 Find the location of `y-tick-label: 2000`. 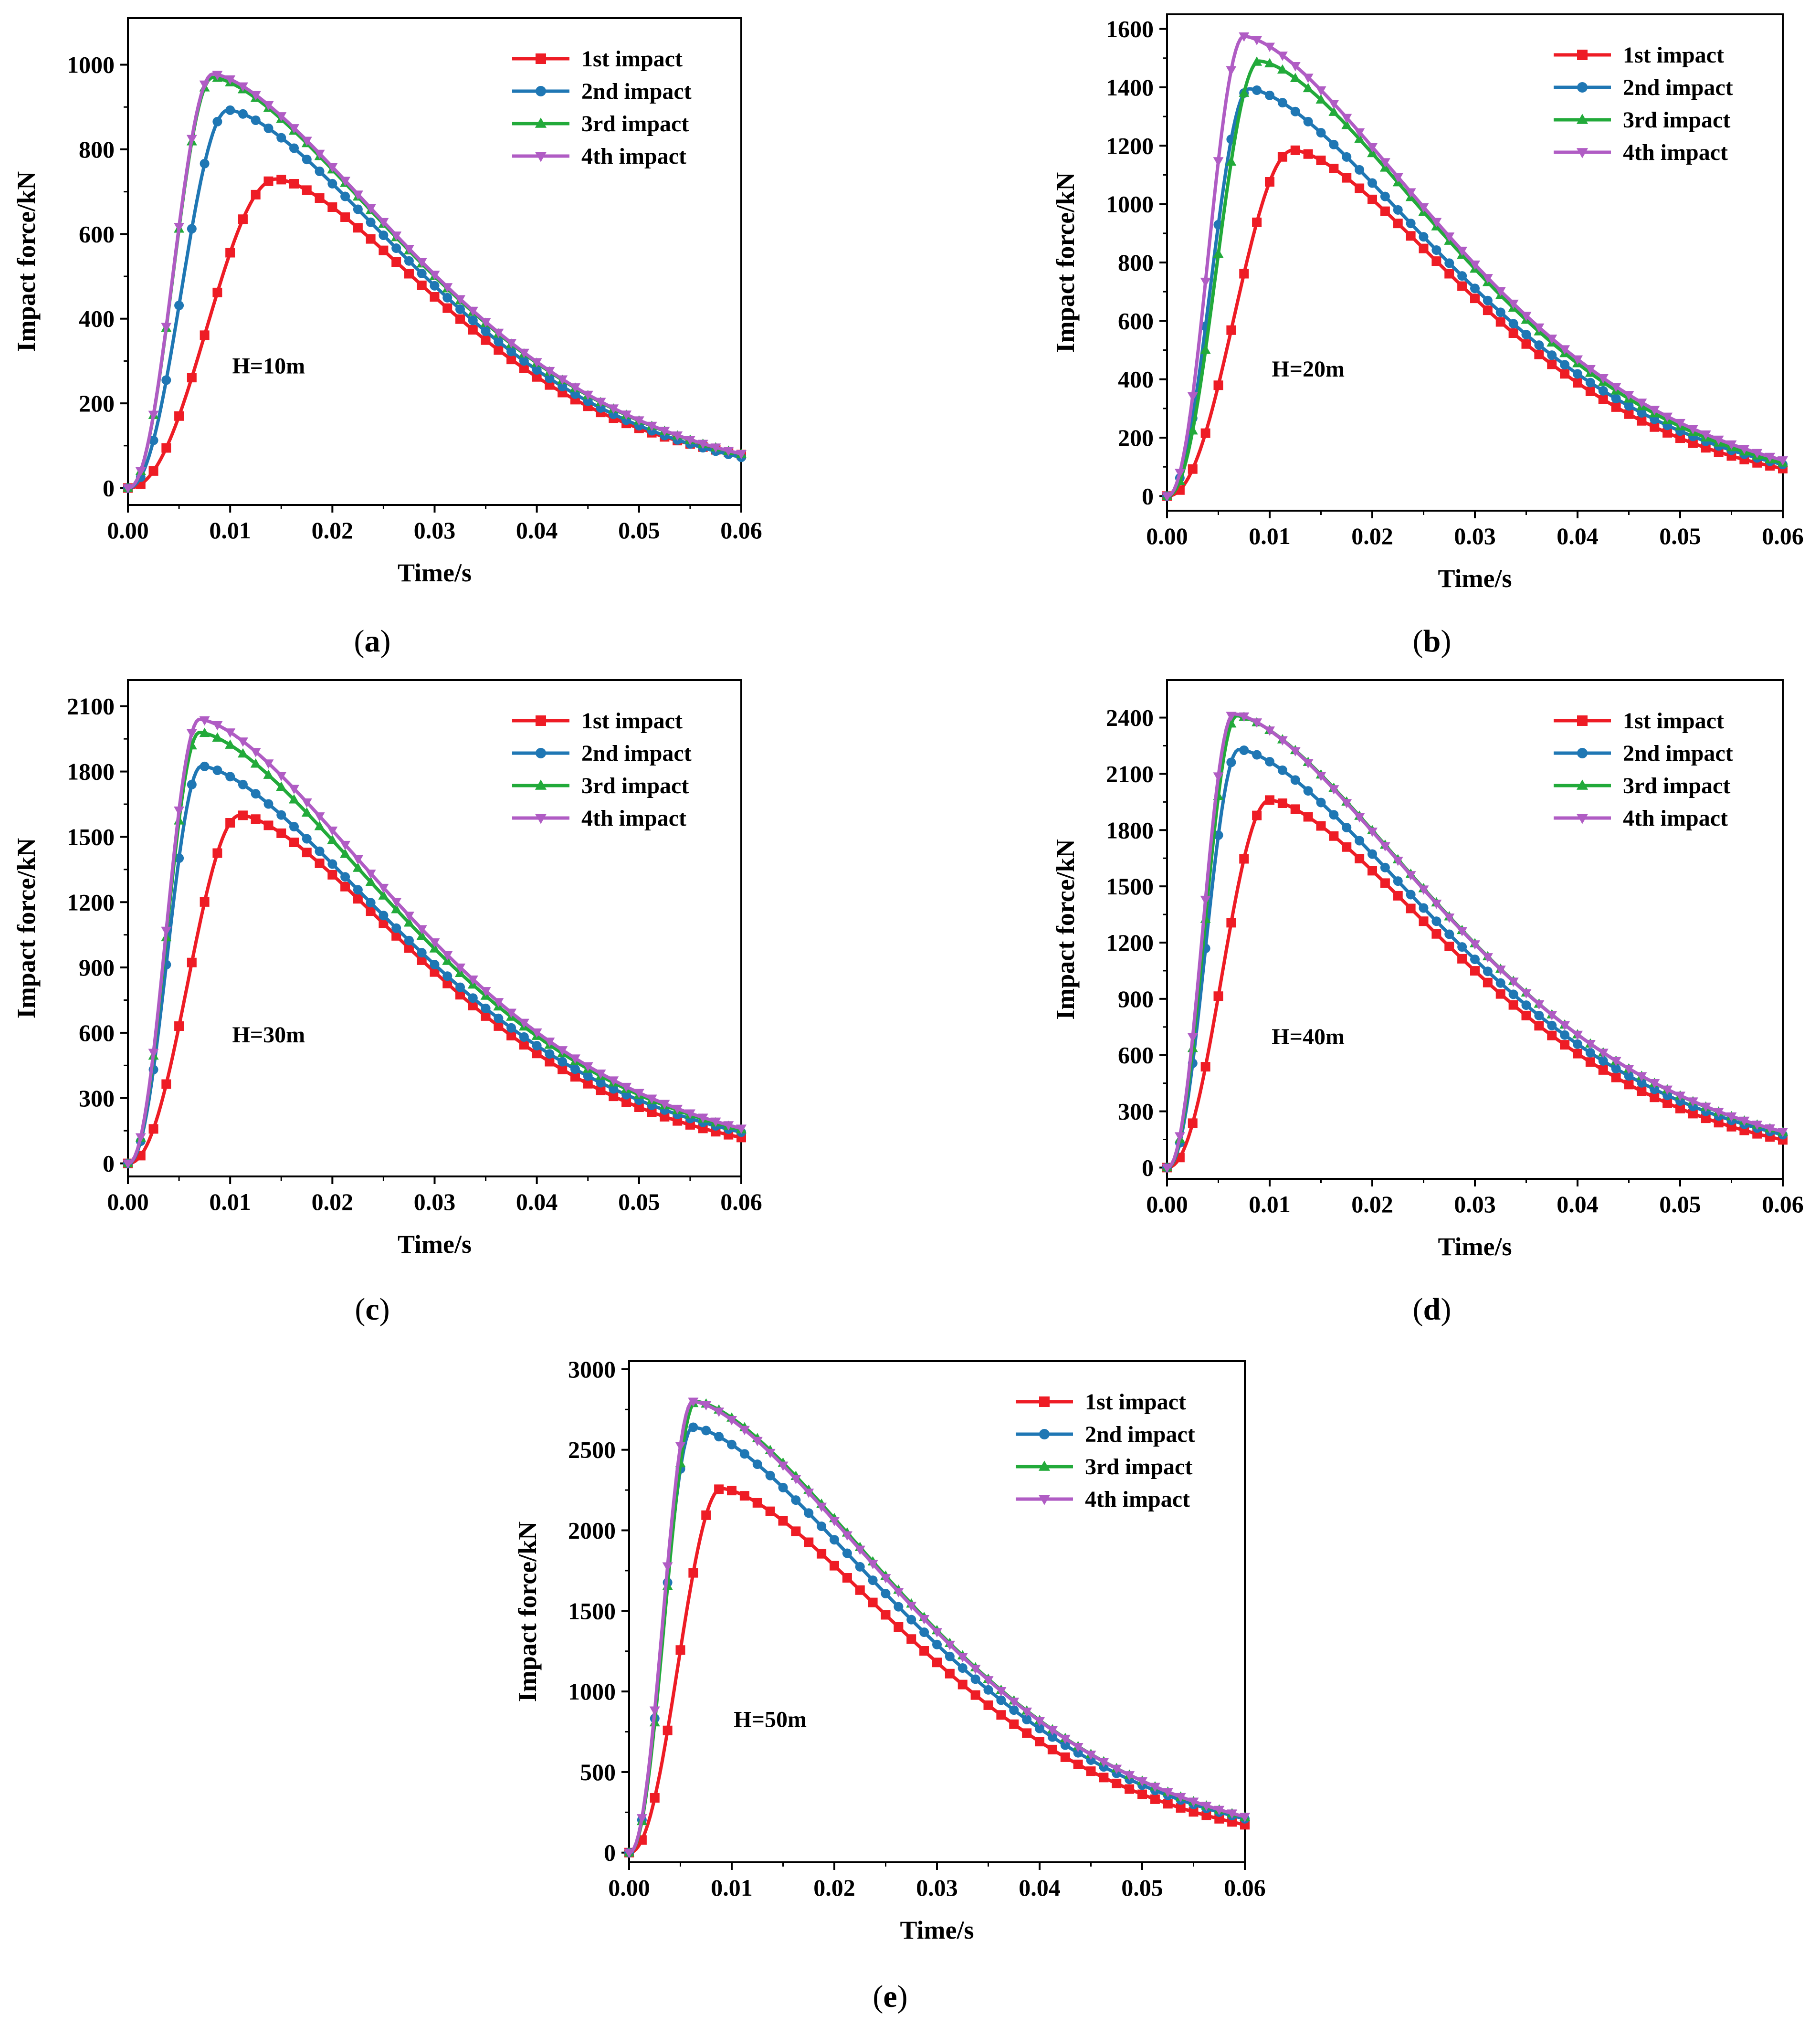

y-tick-label: 2000 is located at coordinates (592, 1531).